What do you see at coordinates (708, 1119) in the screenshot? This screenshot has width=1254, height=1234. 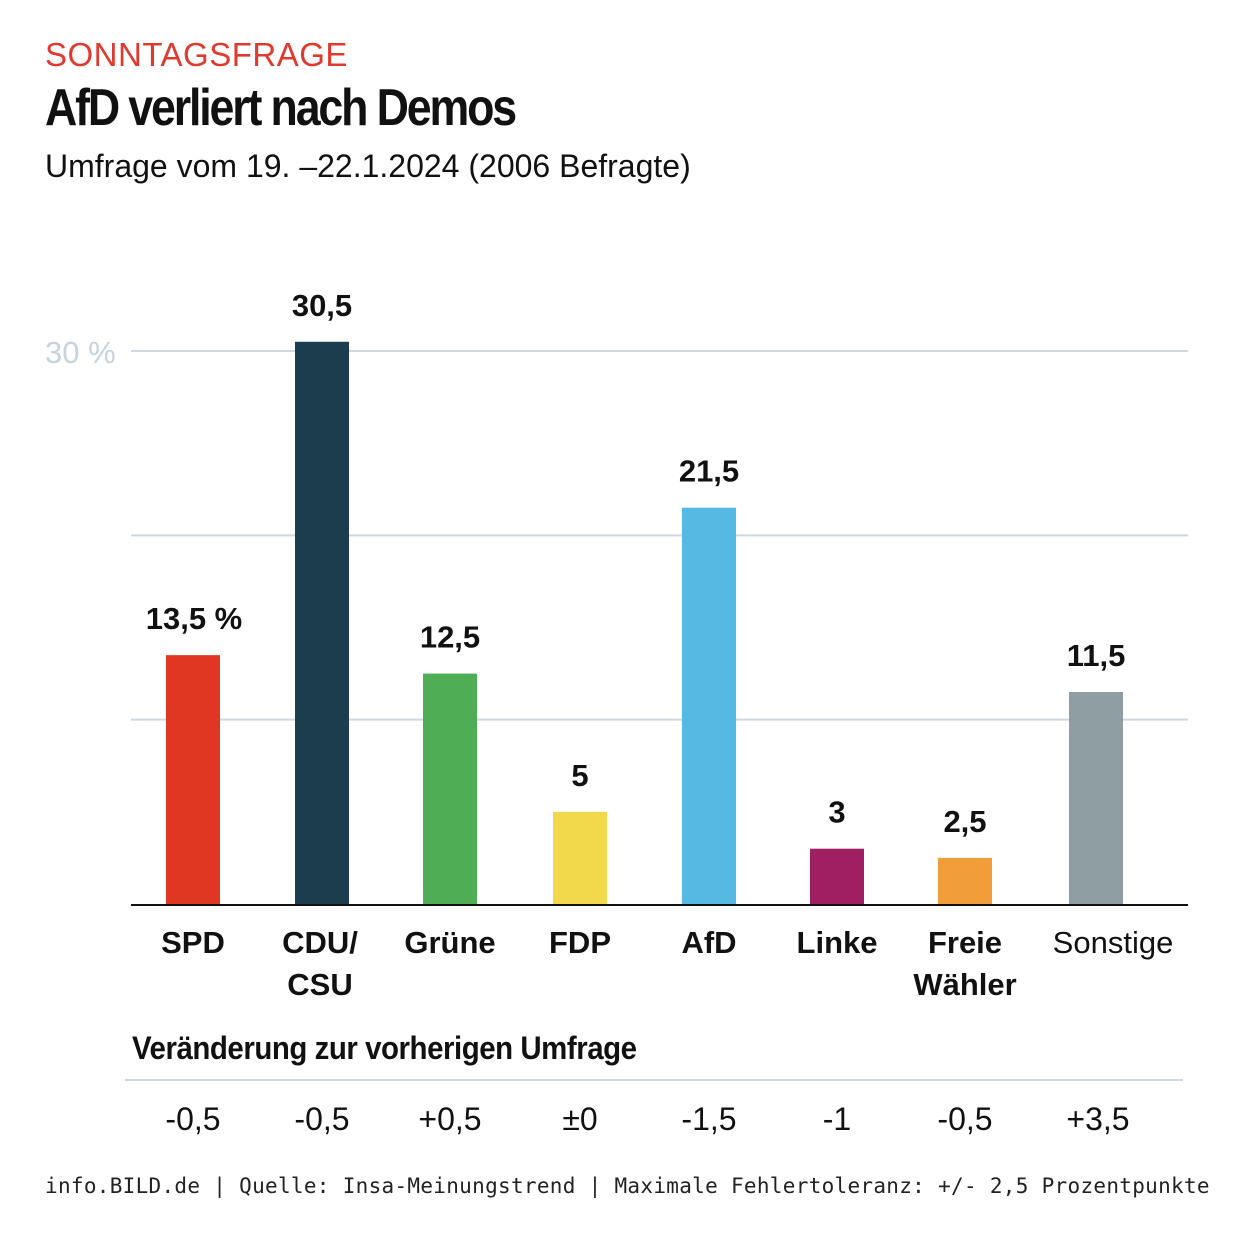 I see `change-value: -1,5` at bounding box center [708, 1119].